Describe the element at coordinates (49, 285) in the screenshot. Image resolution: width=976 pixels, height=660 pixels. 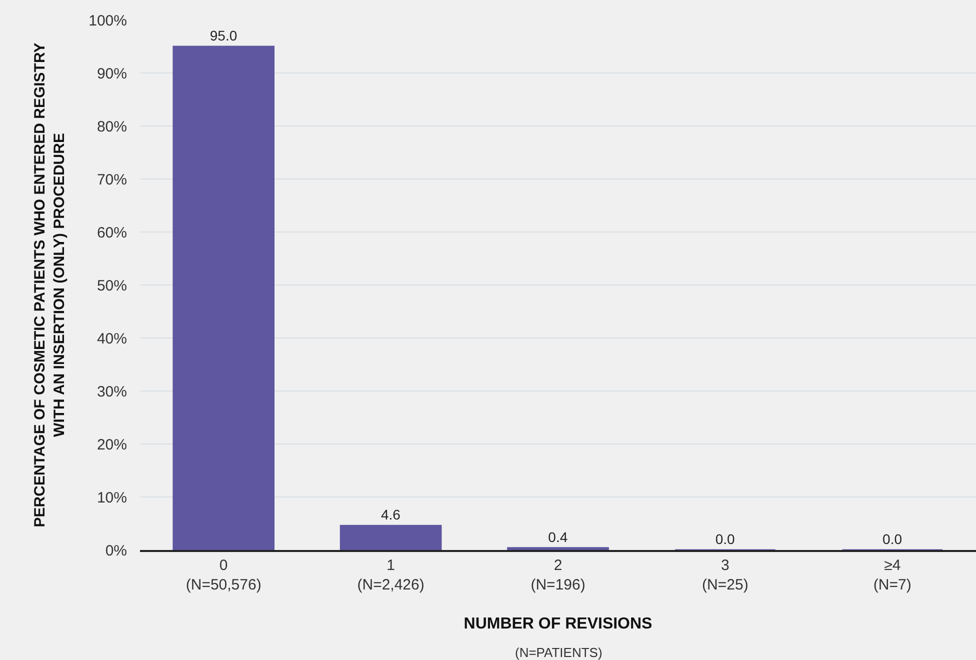
I see `y-axis-title: PERCENTAGE OF COSMETIC PATIENTS WHO ENTERED REGISTRY WITH AN INSERTION (ONLY) PROCEDURE` at that location.